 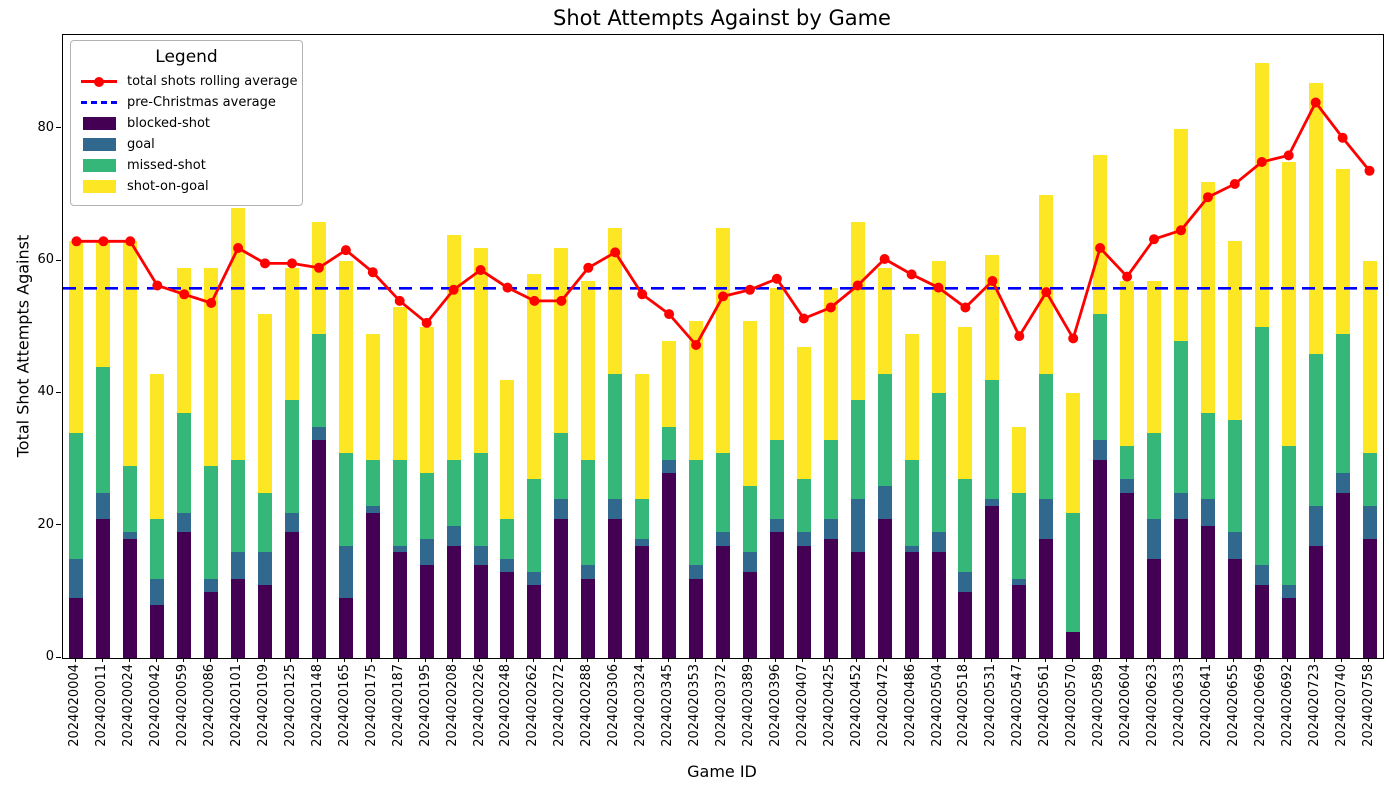 What do you see at coordinates (425, 705) in the screenshot?
I see `x-tick-label: 2024020195` at bounding box center [425, 705].